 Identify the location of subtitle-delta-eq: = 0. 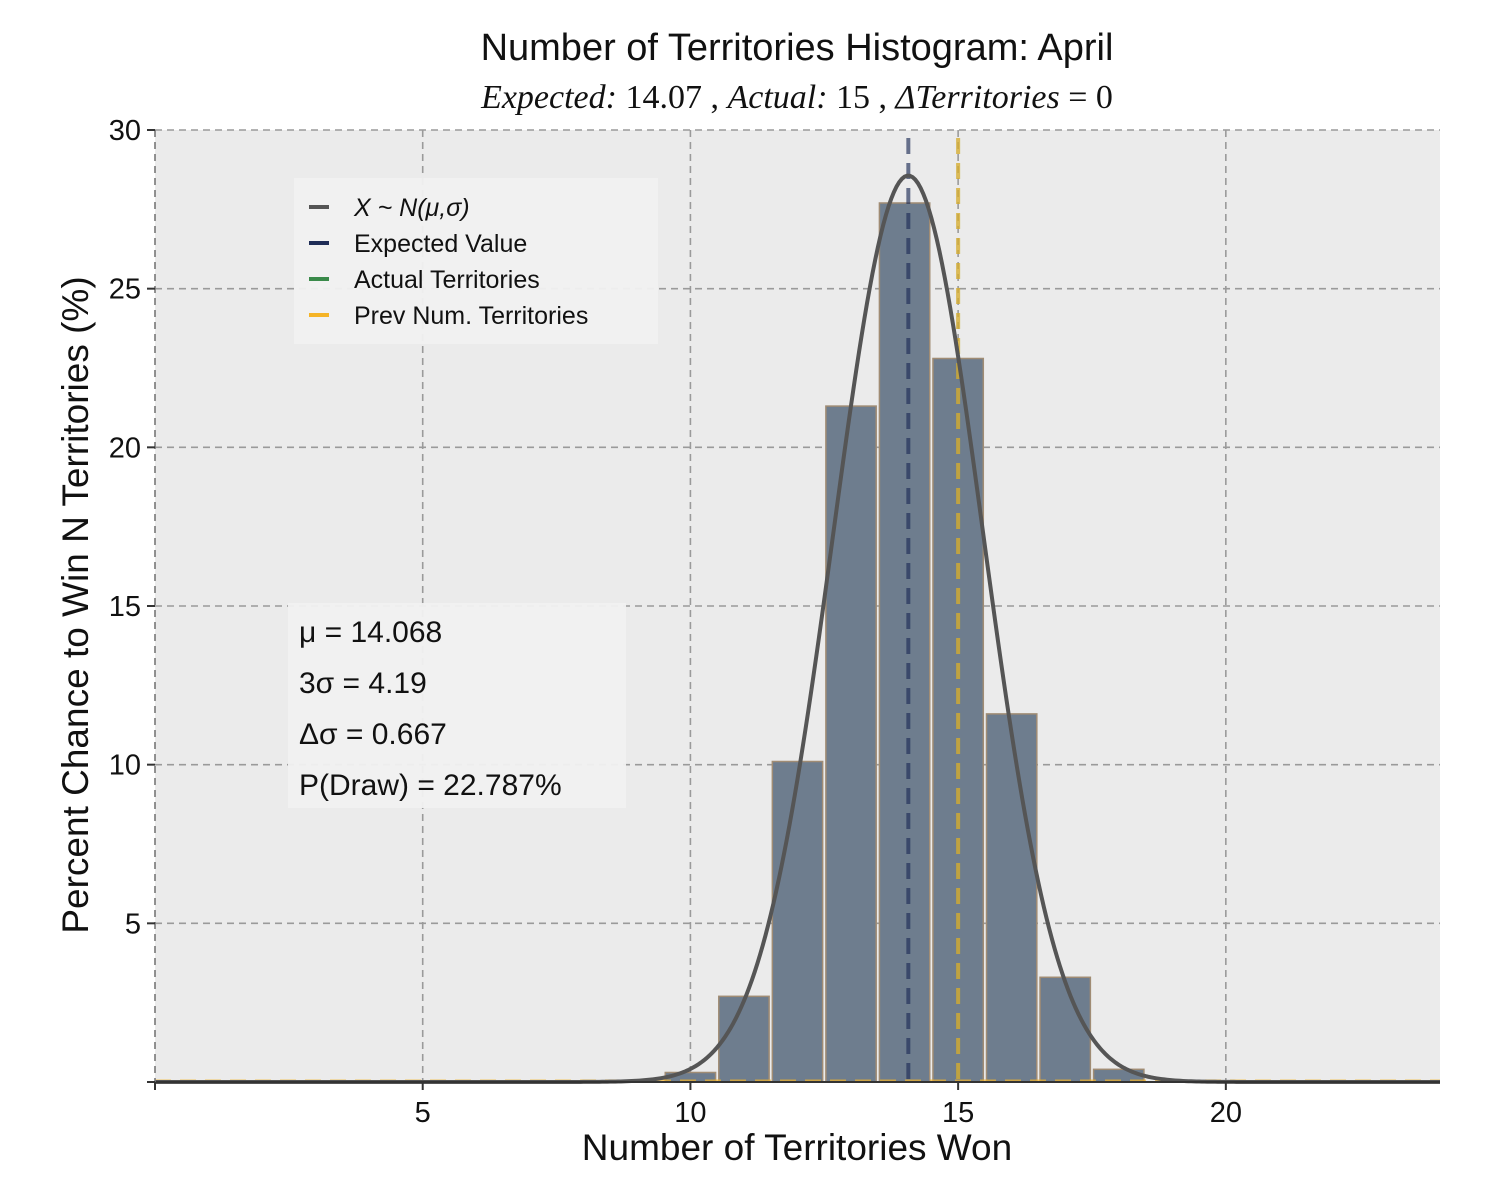
(1090, 97).